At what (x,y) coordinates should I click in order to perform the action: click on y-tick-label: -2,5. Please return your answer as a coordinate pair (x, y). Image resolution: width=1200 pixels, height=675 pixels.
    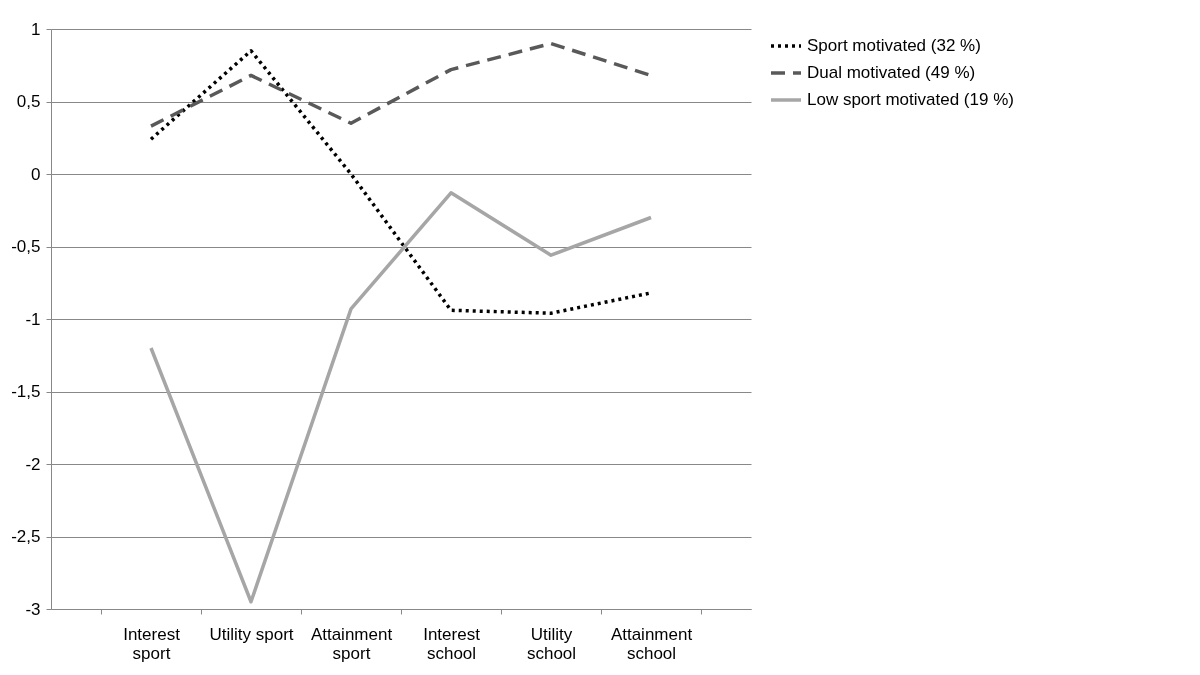
    Looking at the image, I should click on (26, 536).